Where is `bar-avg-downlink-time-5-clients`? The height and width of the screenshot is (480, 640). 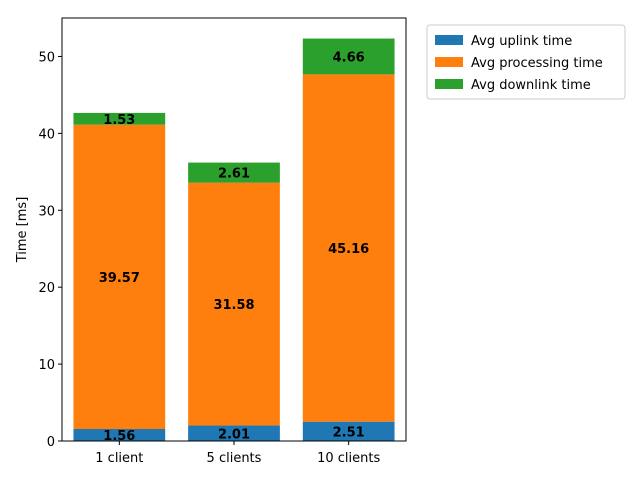 bar-avg-downlink-time-5-clients is located at coordinates (234, 172).